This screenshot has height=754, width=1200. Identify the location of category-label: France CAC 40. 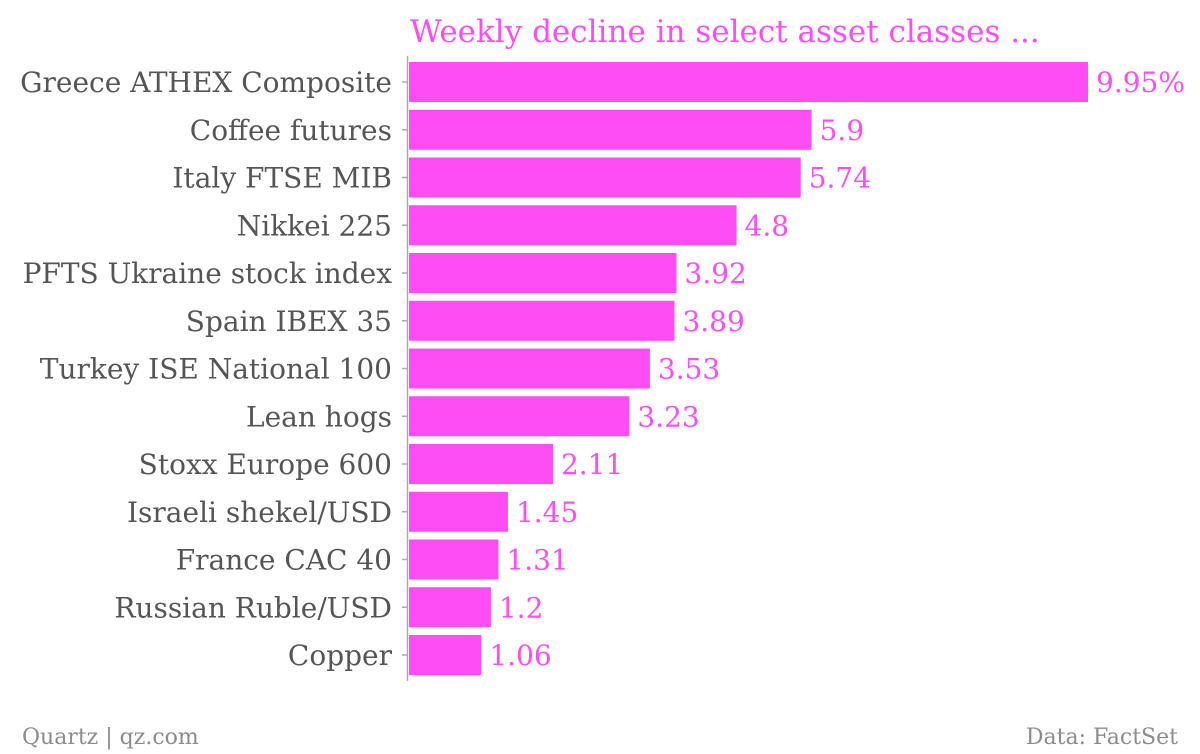
(284, 560).